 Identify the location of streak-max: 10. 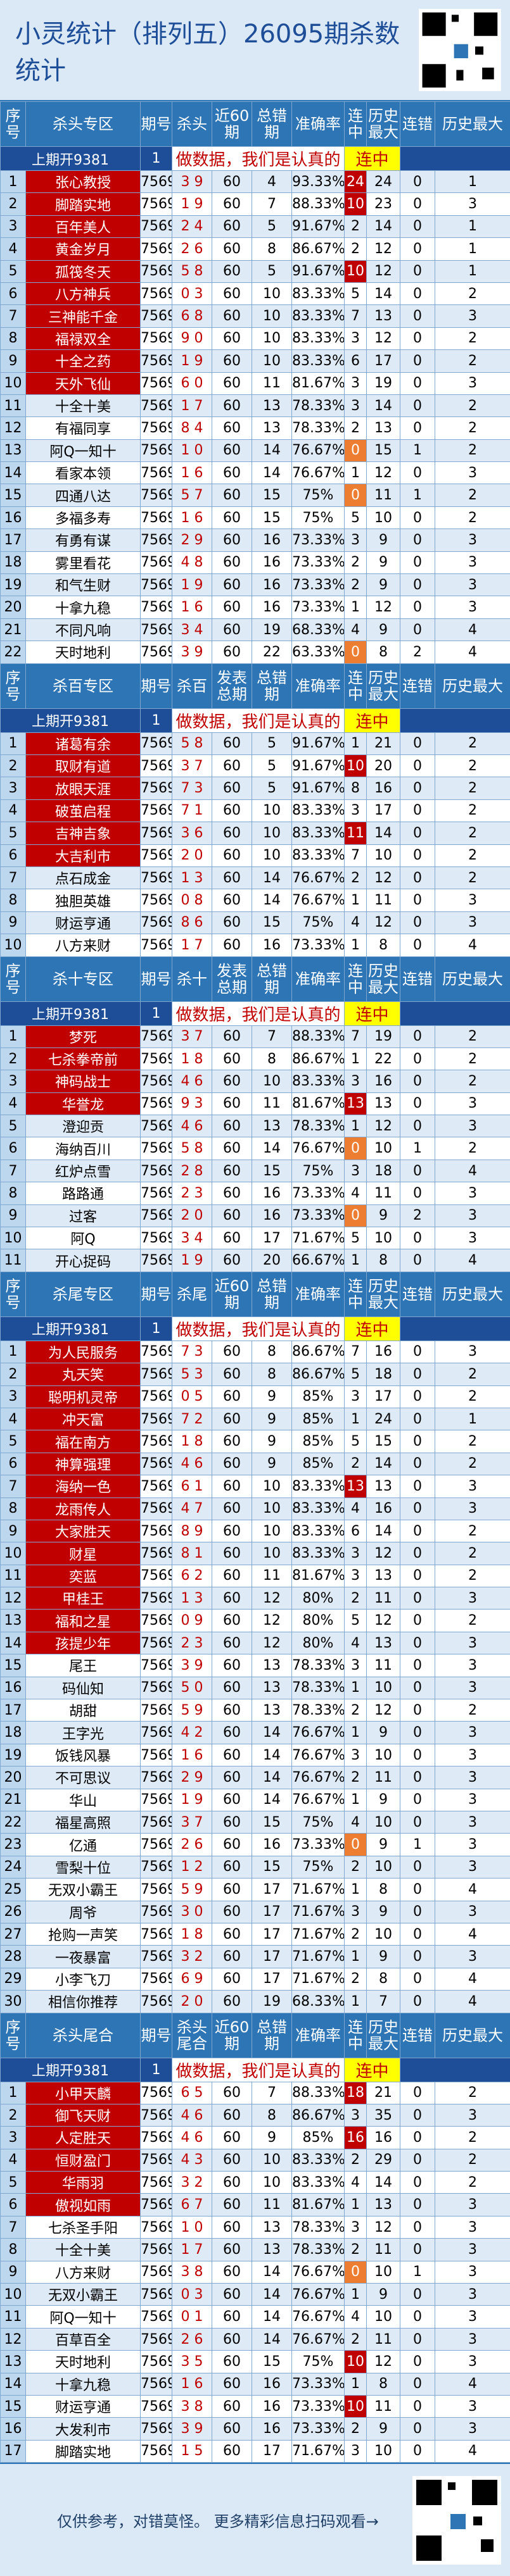
(383, 2451).